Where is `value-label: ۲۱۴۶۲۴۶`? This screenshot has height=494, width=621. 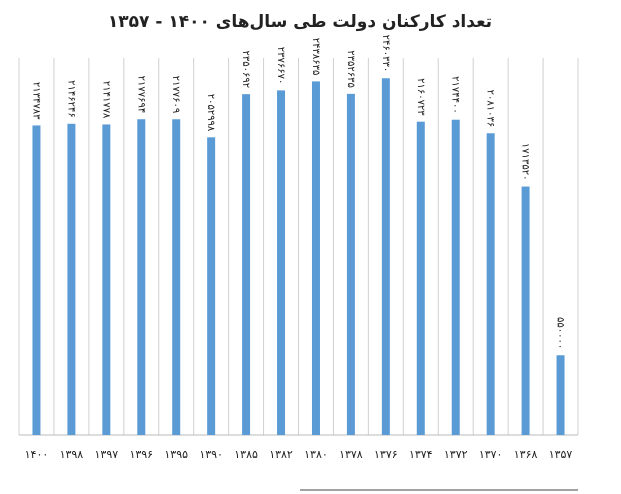
value-label: ۲۱۴۶۲۴۶ is located at coordinates (70, 99).